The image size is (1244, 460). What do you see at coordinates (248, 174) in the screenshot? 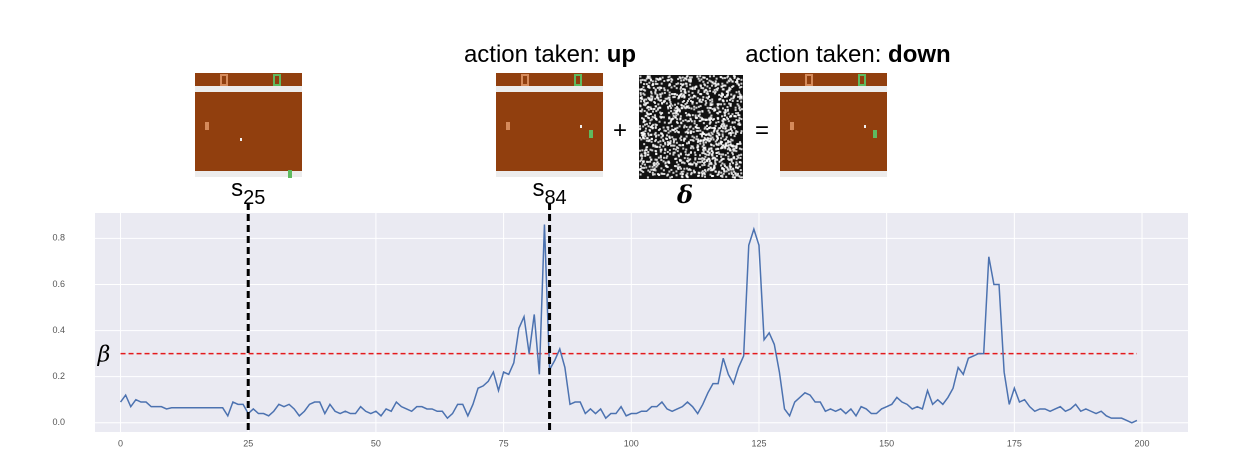
I see `frame-wall` at bounding box center [248, 174].